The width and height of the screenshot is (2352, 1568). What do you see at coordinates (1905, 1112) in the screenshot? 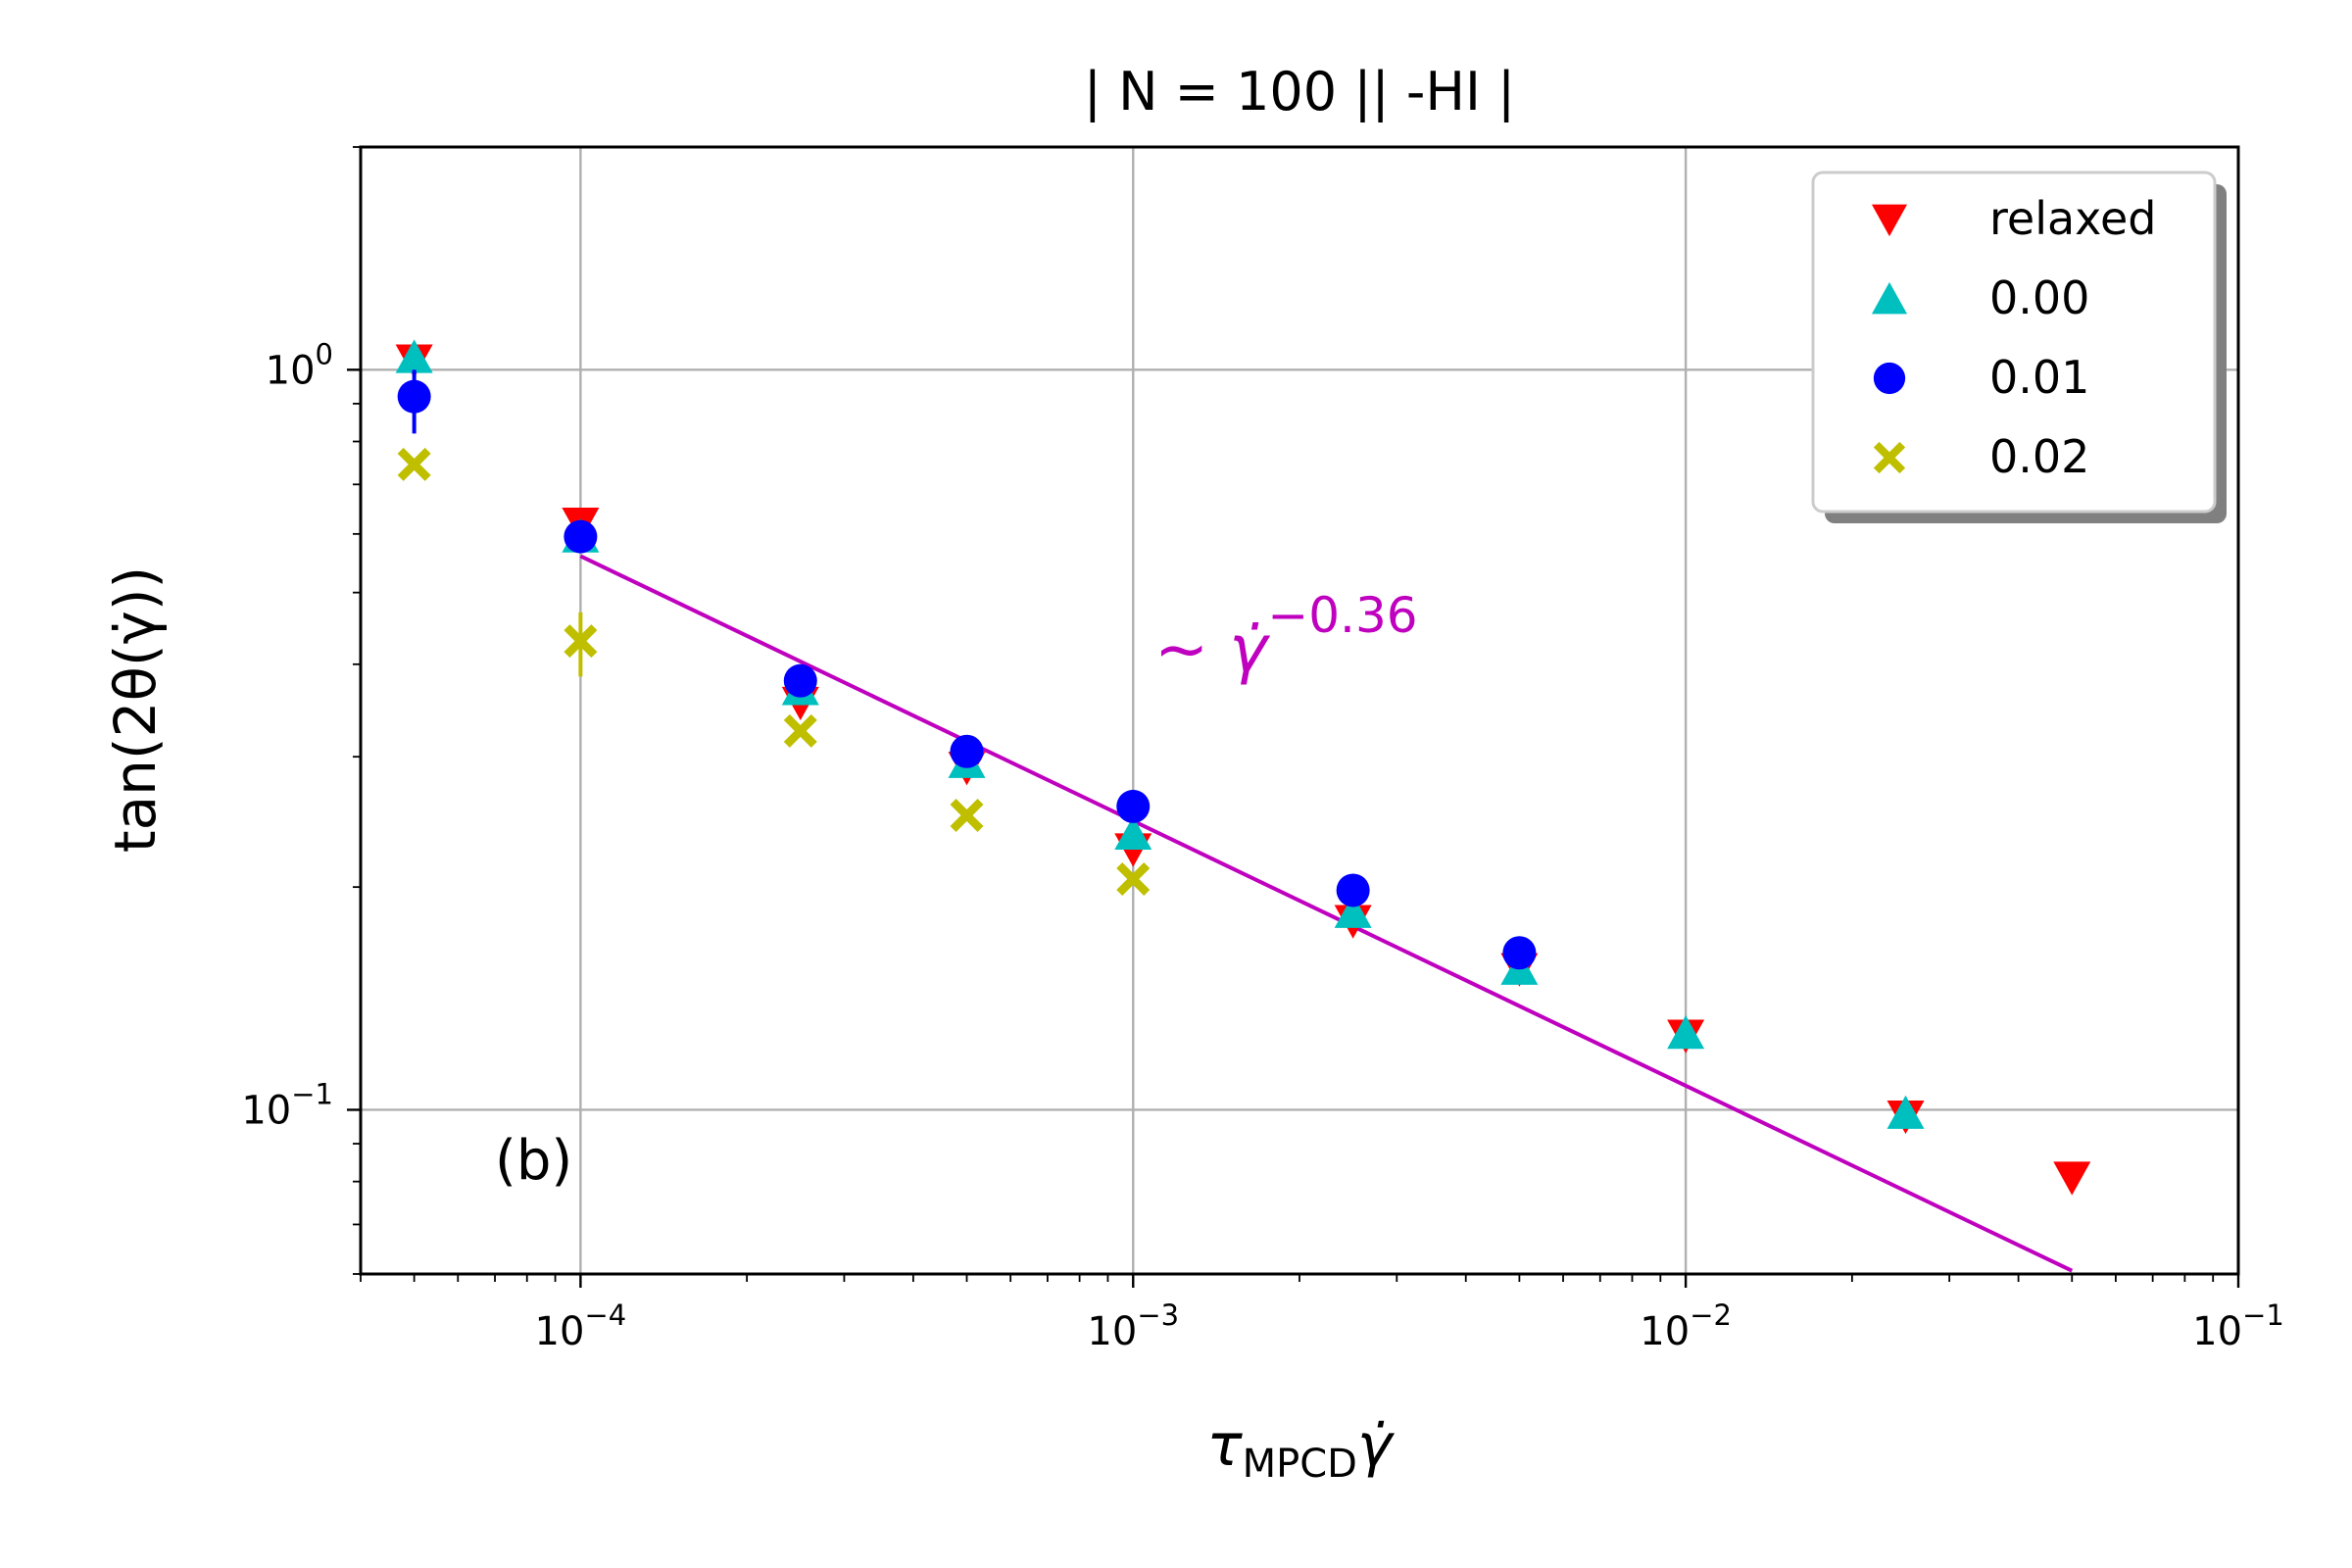
I see `point-0.00-8` at bounding box center [1905, 1112].